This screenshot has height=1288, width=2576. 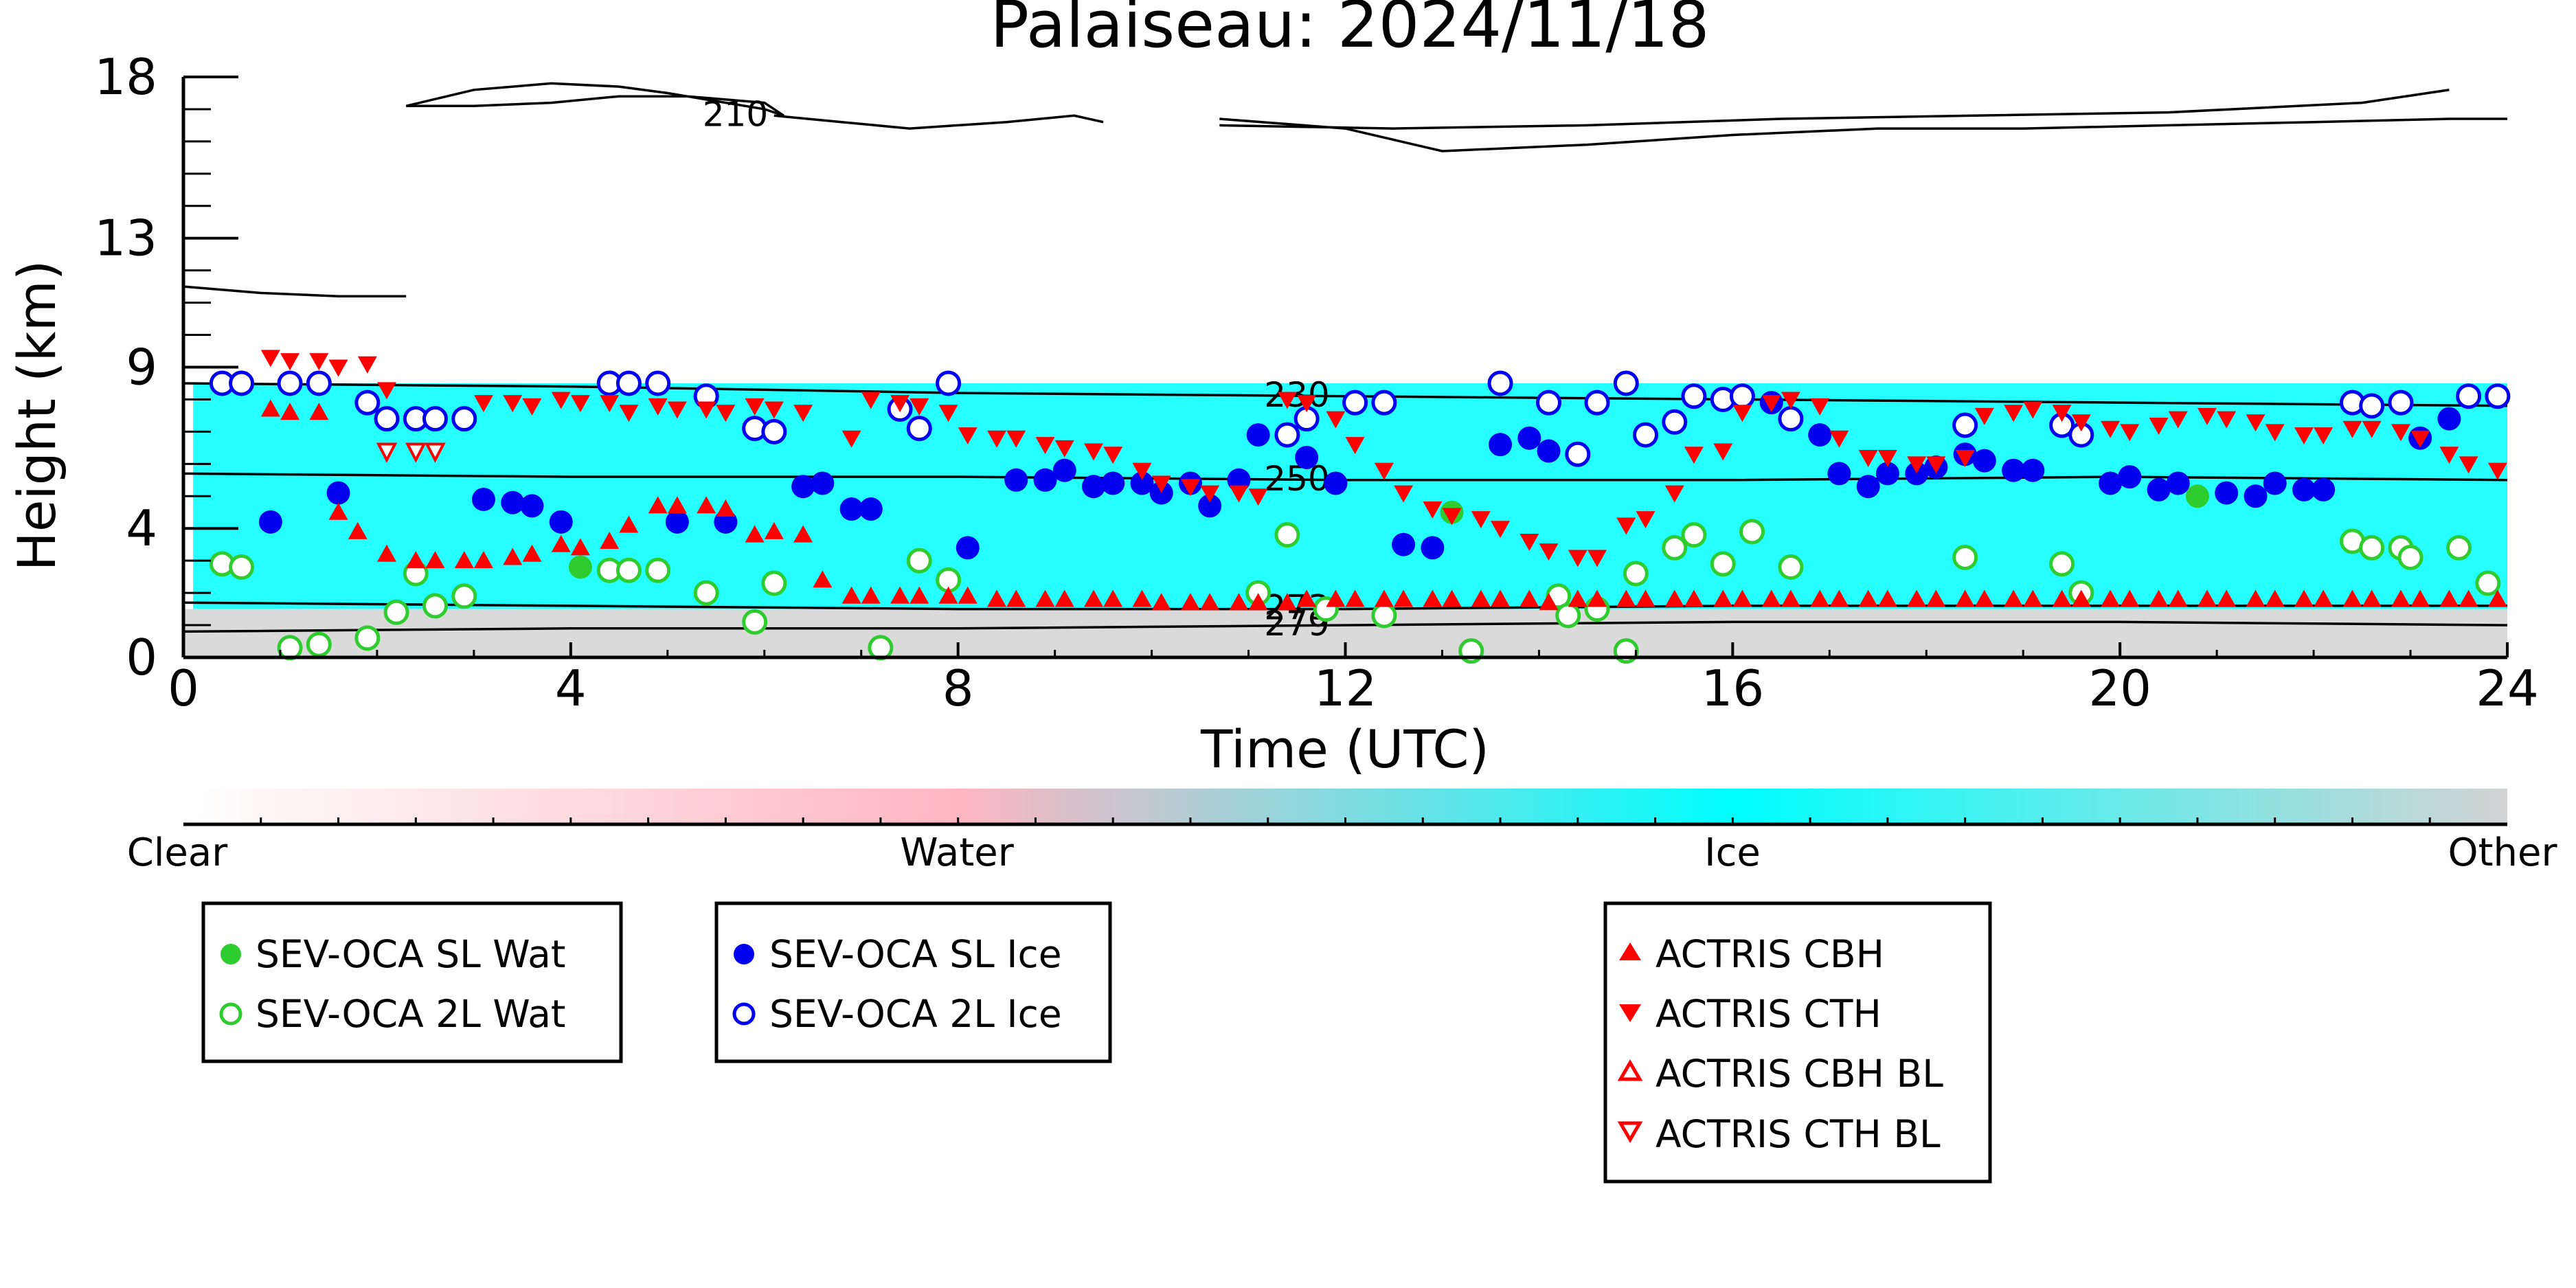 I want to click on legend-label: SEV-OCA SL Wat, so click(x=410, y=954).